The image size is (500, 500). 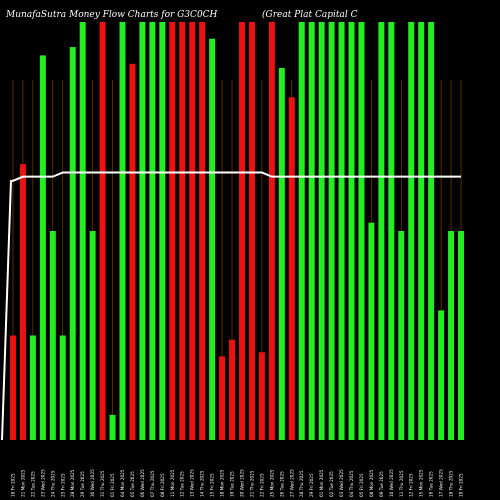 I want to click on tick-label-14: 07 Thu 2025, so click(x=152, y=483).